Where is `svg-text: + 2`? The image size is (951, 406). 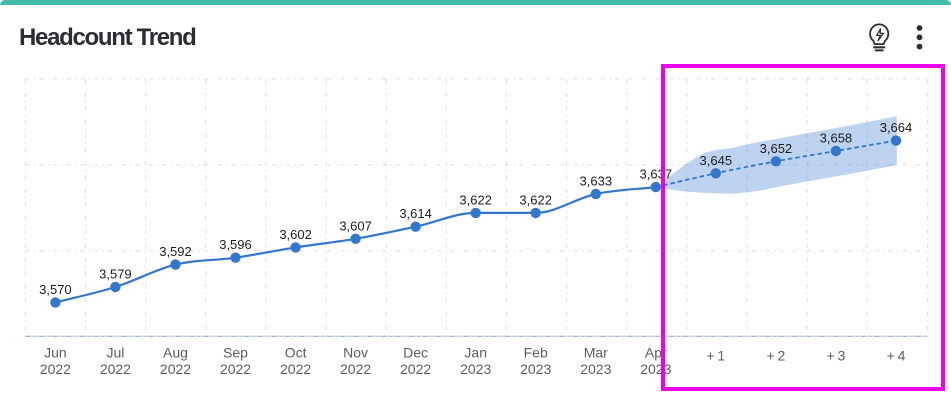 svg-text: + 2 is located at coordinates (776, 356).